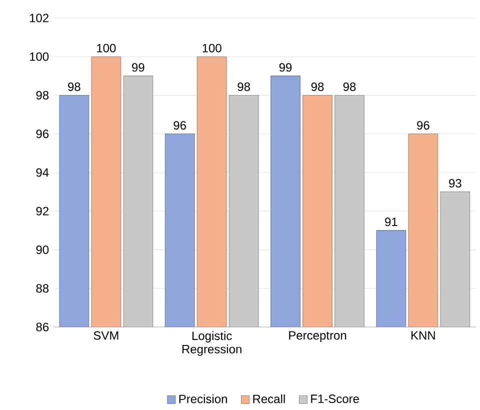 The height and width of the screenshot is (410, 480). Describe the element at coordinates (203, 399) in the screenshot. I see `legend-label: Precision` at that location.